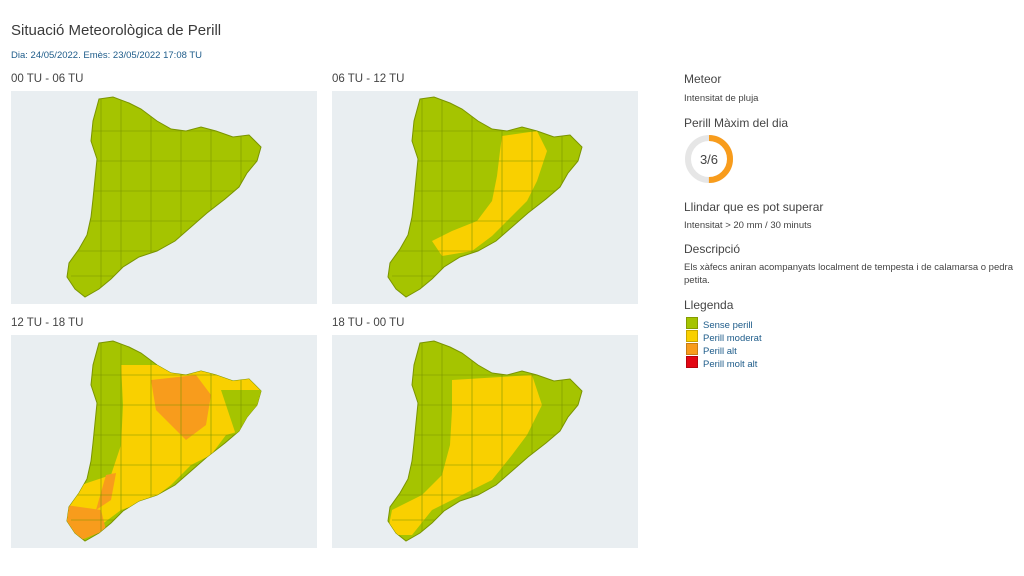 This screenshot has width=1024, height=576. What do you see at coordinates (721, 98) in the screenshot?
I see `meteor-value: Intensitat de pluja` at bounding box center [721, 98].